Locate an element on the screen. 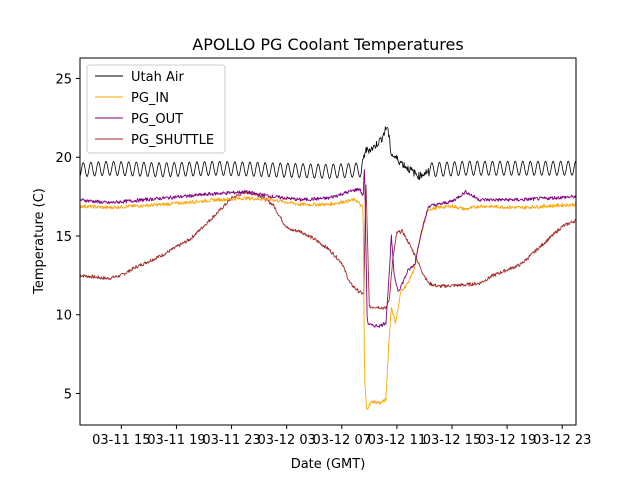  legend-label: Utah Air is located at coordinates (157, 77).